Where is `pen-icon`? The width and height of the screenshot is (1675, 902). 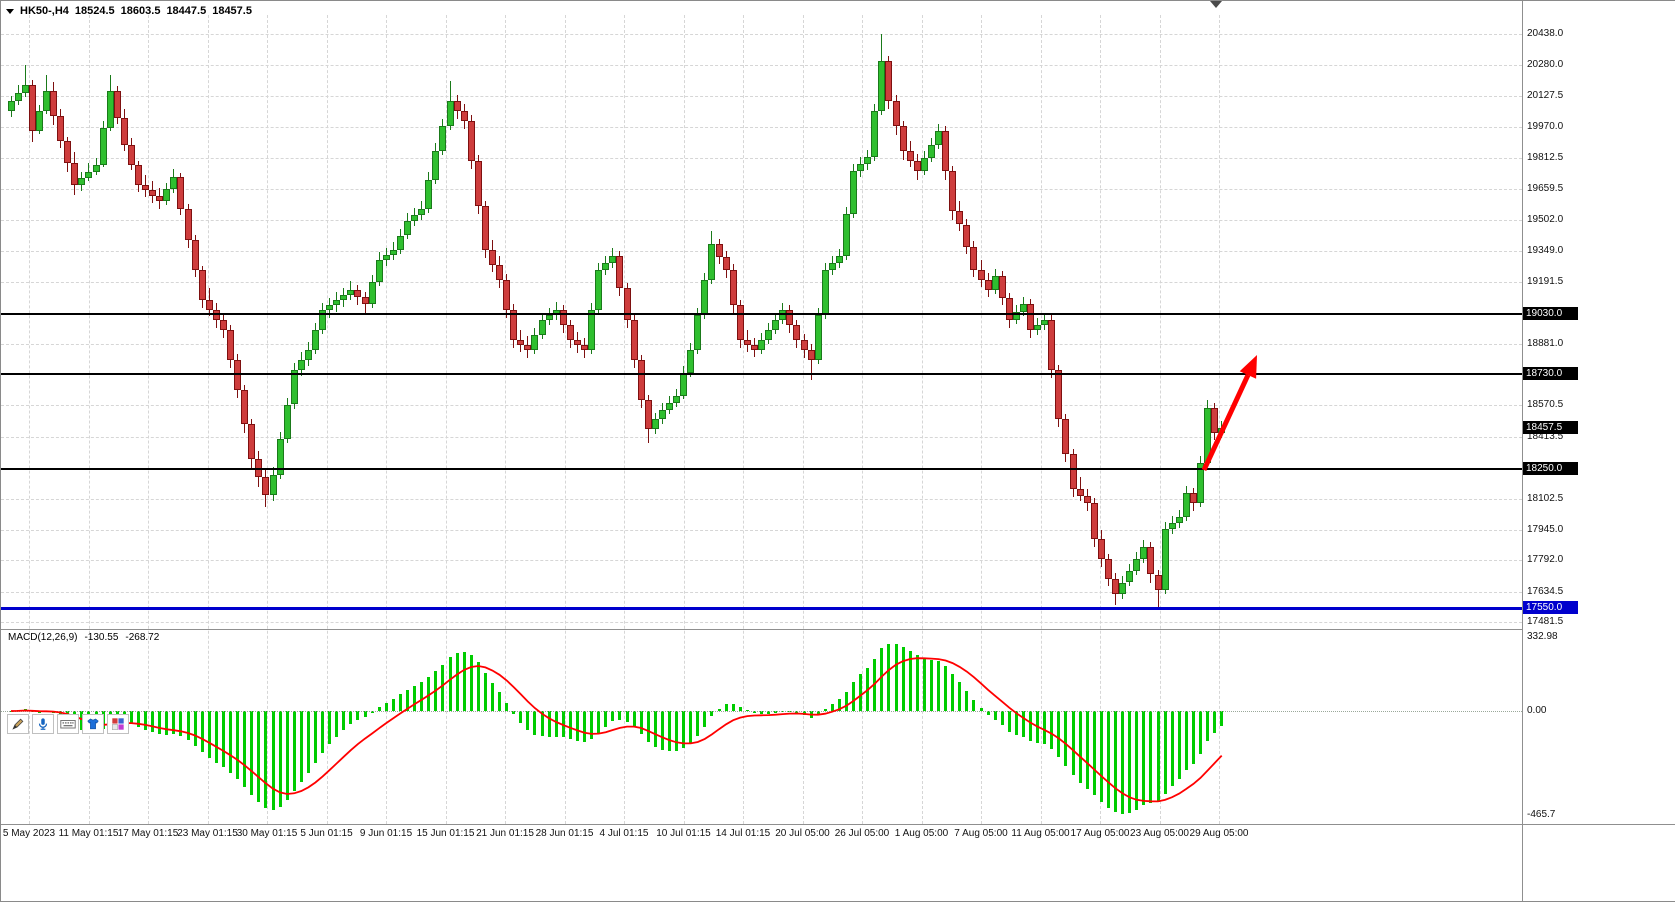 pen-icon is located at coordinates (18, 724).